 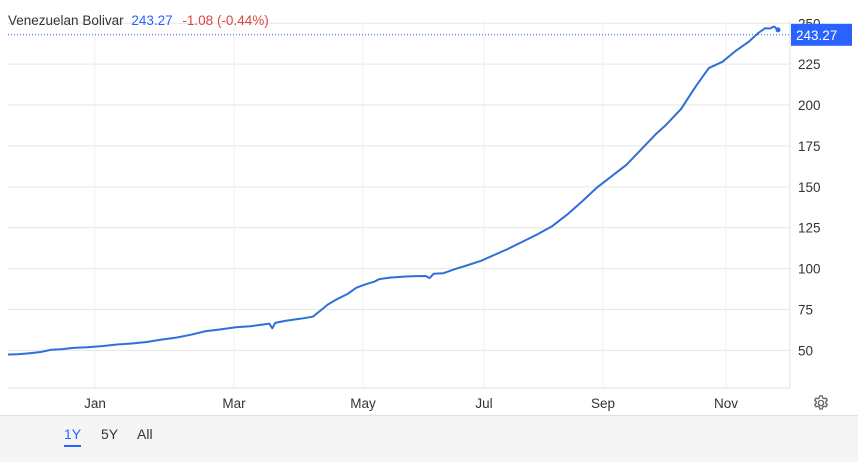 I want to click on y-tick-label: 200, so click(x=809, y=105).